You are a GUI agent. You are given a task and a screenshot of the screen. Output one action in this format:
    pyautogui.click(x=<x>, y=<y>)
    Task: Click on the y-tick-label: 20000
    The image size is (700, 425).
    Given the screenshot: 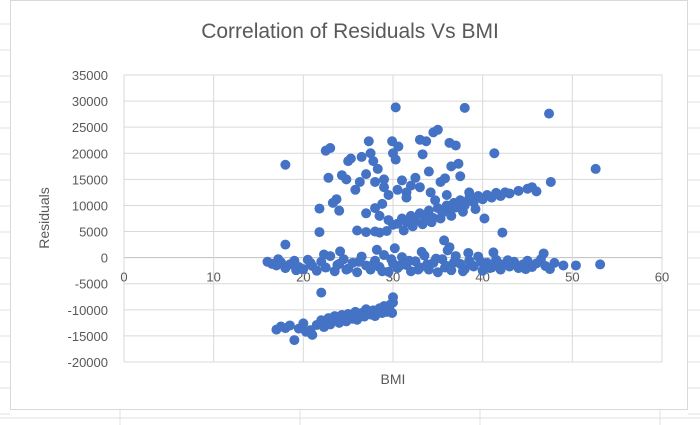 What is the action you would take?
    pyautogui.click(x=90, y=153)
    